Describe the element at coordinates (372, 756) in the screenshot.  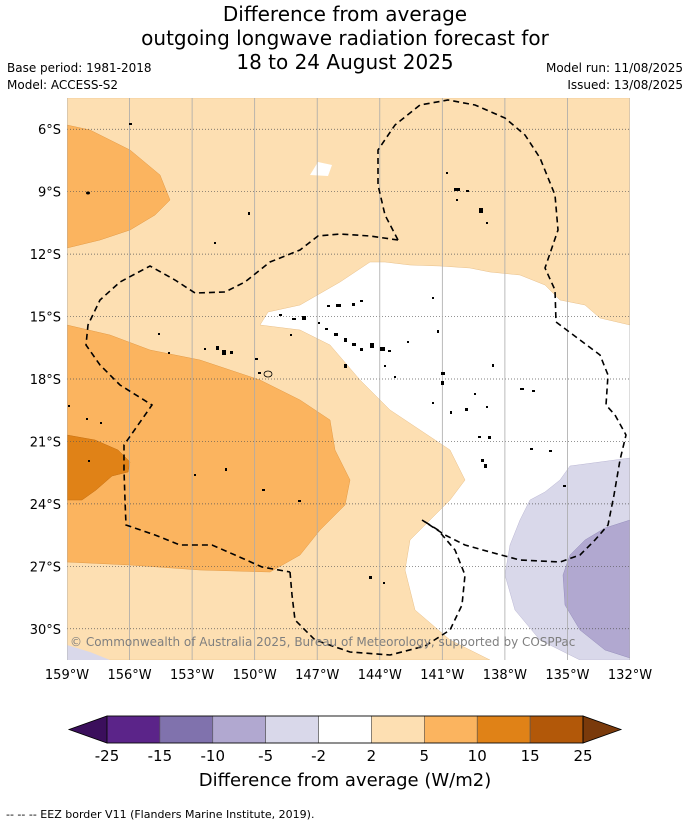
I see `colorbar-tick-label: 2` at that location.